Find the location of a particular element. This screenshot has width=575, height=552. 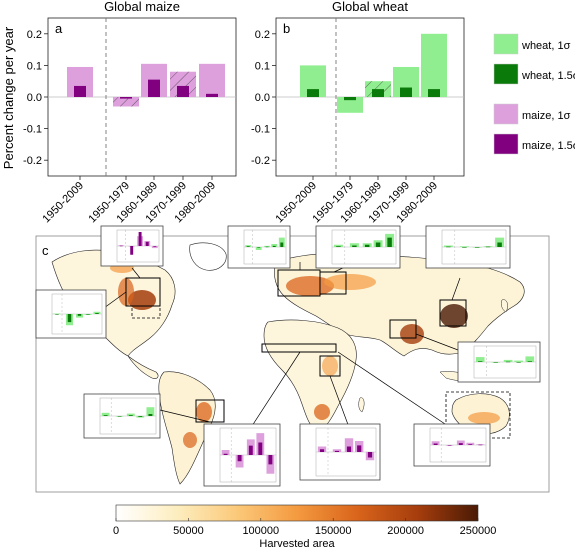

hotspot-china is located at coordinates (454, 316).